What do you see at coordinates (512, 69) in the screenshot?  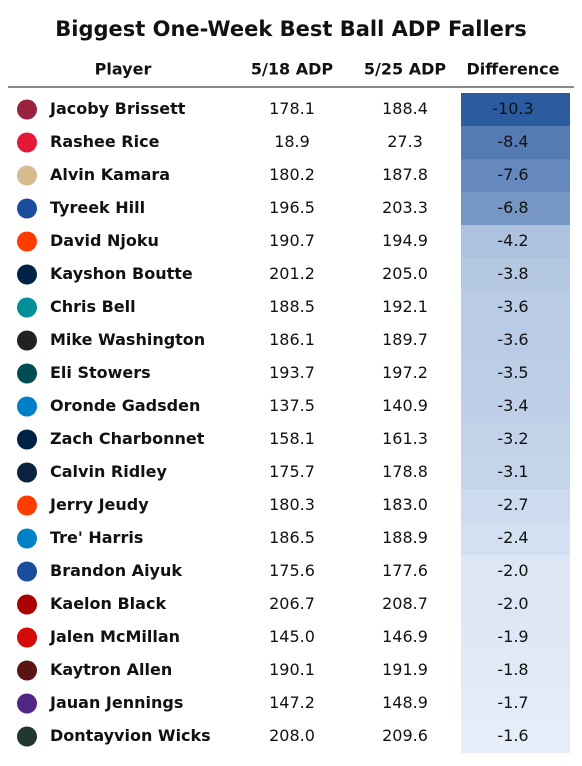 I see `column-header: Difference` at bounding box center [512, 69].